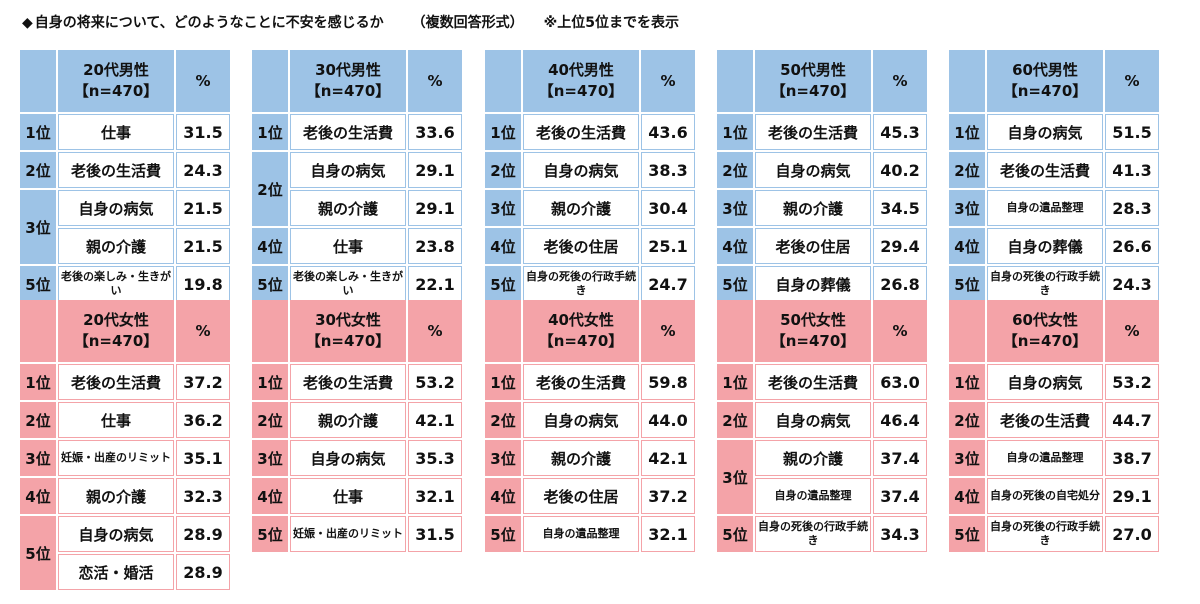 The image size is (1200, 604). I want to click on table-row: 5位 自身の死後の行政手続き 27.0, so click(1054, 534).